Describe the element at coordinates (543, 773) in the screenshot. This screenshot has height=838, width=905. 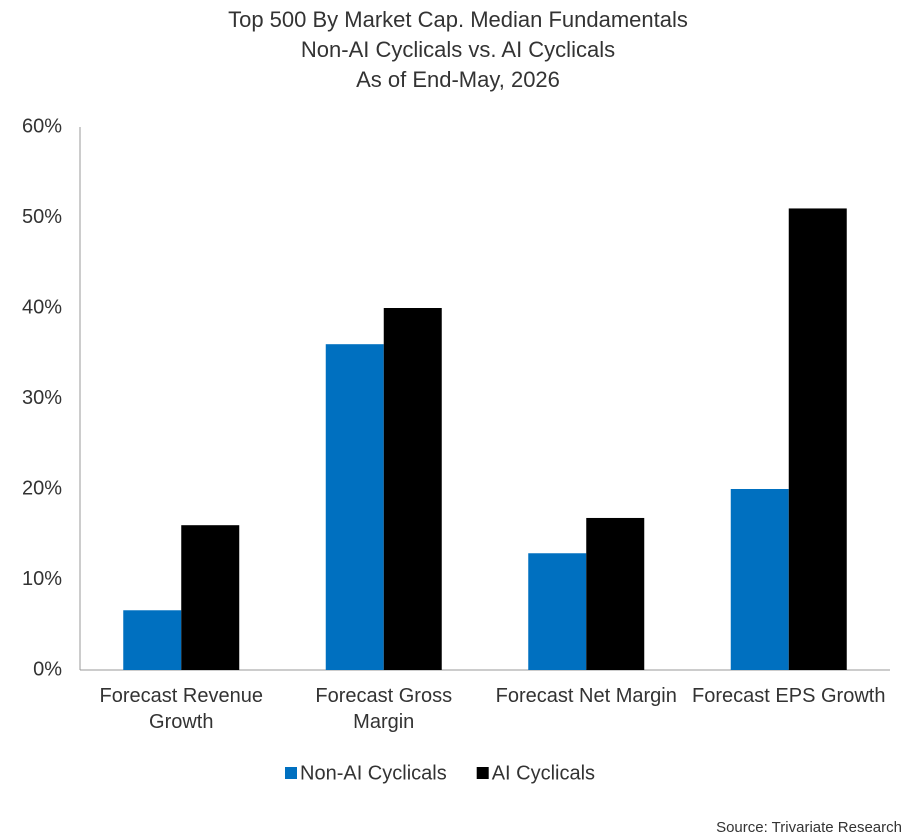
I see `legend-label: AI Cyclicals` at that location.